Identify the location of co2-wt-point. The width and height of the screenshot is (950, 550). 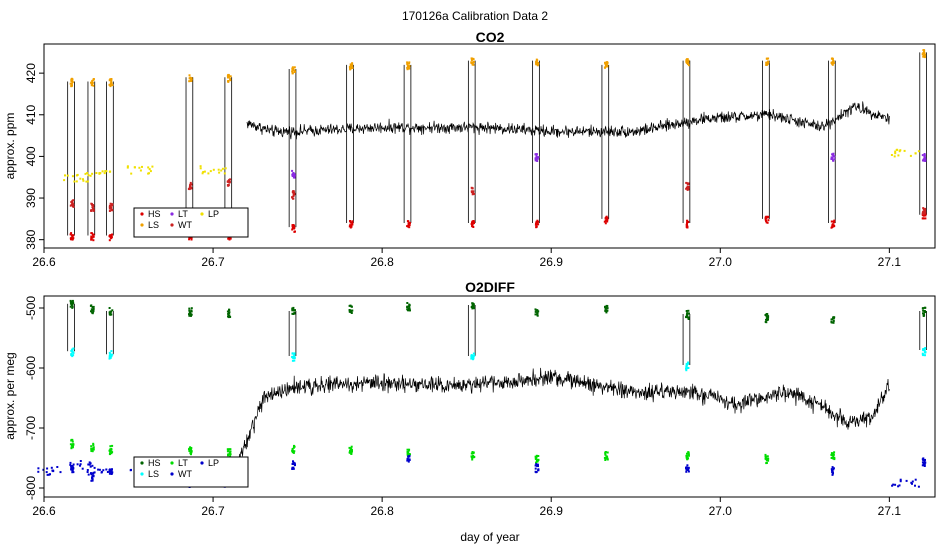
(190, 186).